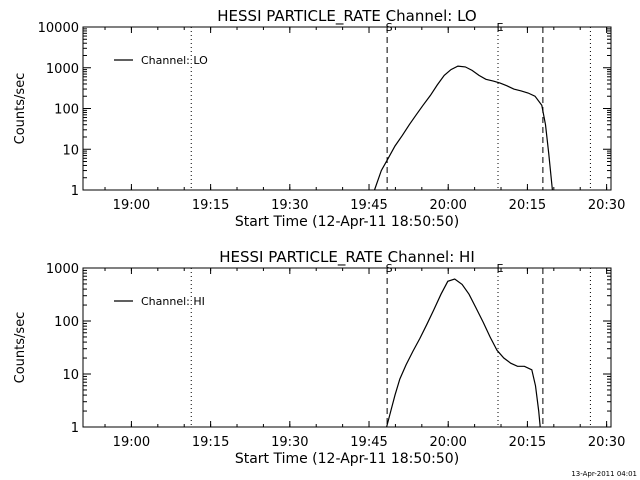 The image size is (640, 480). What do you see at coordinates (347, 222) in the screenshot?
I see `chart-lo-xlabel: Start Time (12-Apr-11 18:50:50)` at bounding box center [347, 222].